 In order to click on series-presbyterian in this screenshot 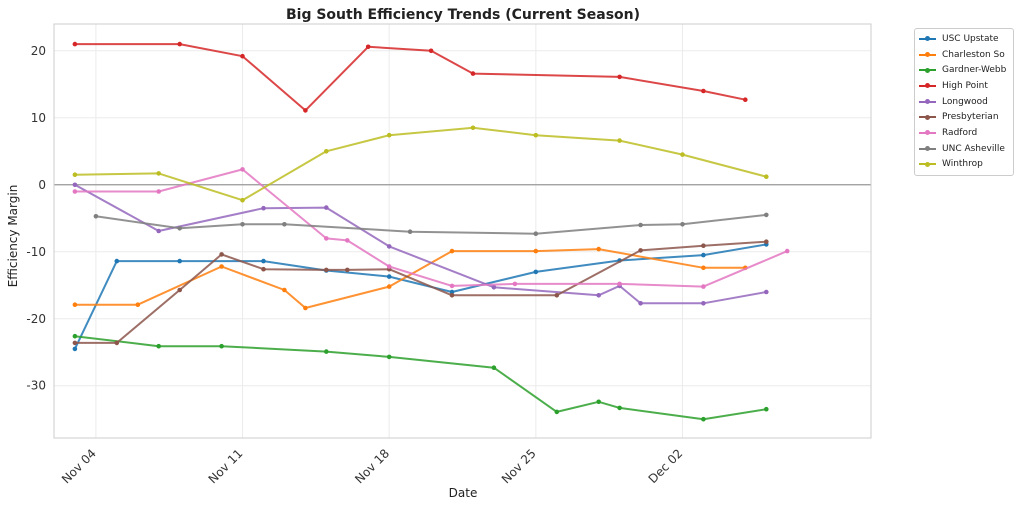, I will do `click(420, 292)`.